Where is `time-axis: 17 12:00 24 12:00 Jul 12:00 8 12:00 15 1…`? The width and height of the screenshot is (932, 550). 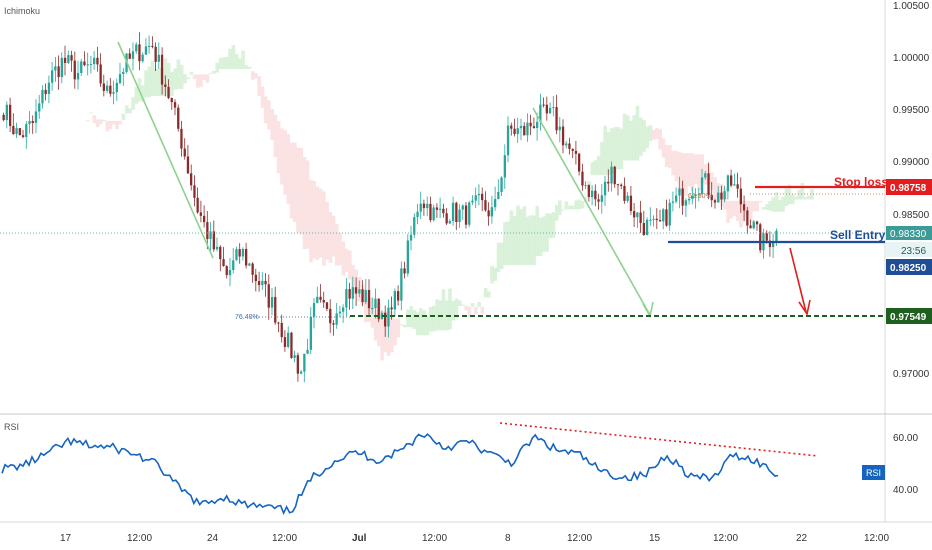 time-axis: 17 12:00 24 12:00 Jul 12:00 8 12:00 15 1… is located at coordinates (474, 538).